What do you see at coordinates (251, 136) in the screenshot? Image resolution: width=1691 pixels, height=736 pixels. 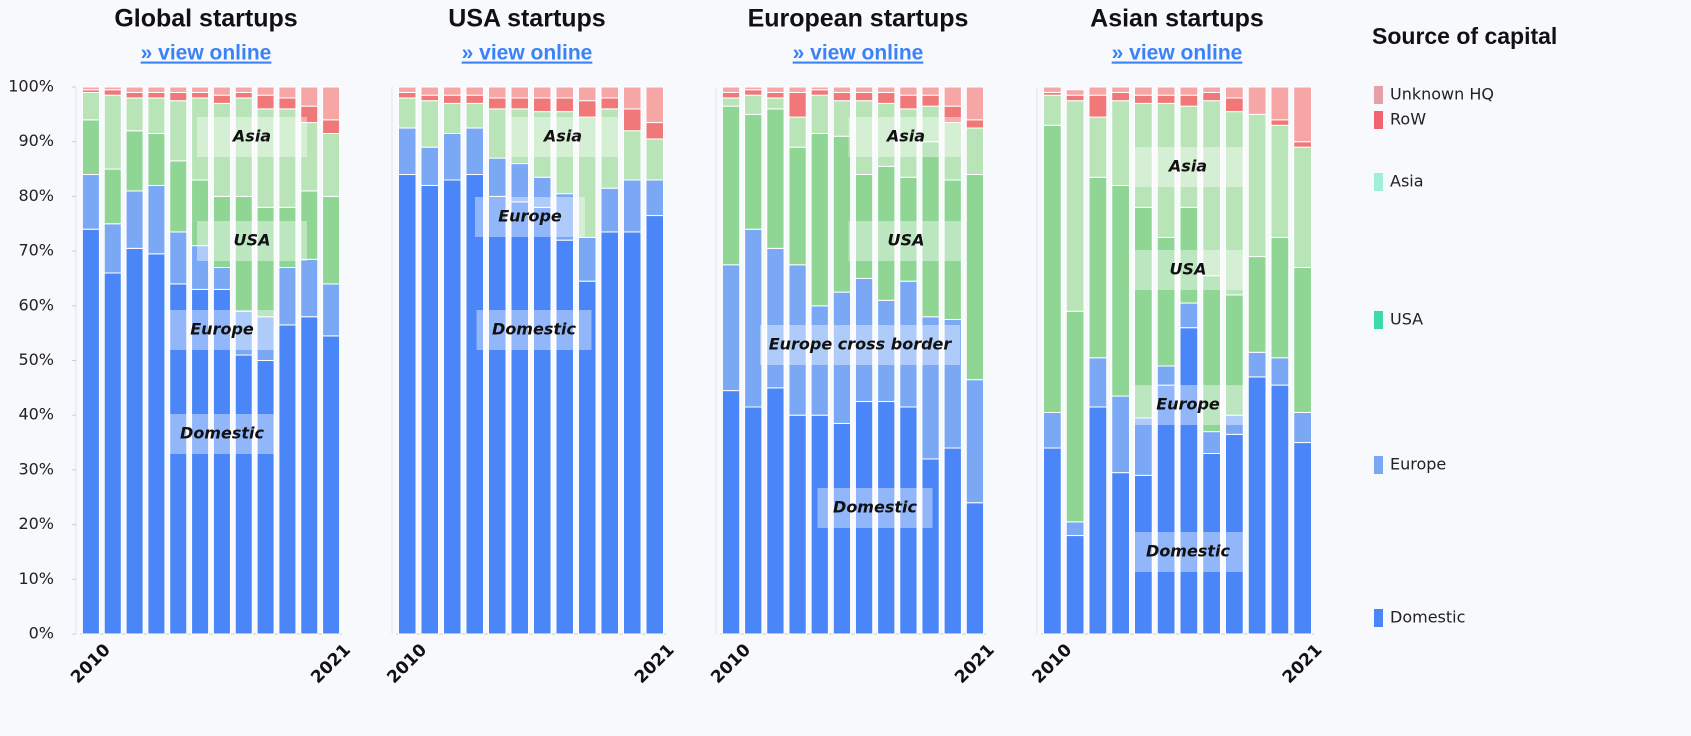 I see `annotation: Asia` at bounding box center [251, 136].